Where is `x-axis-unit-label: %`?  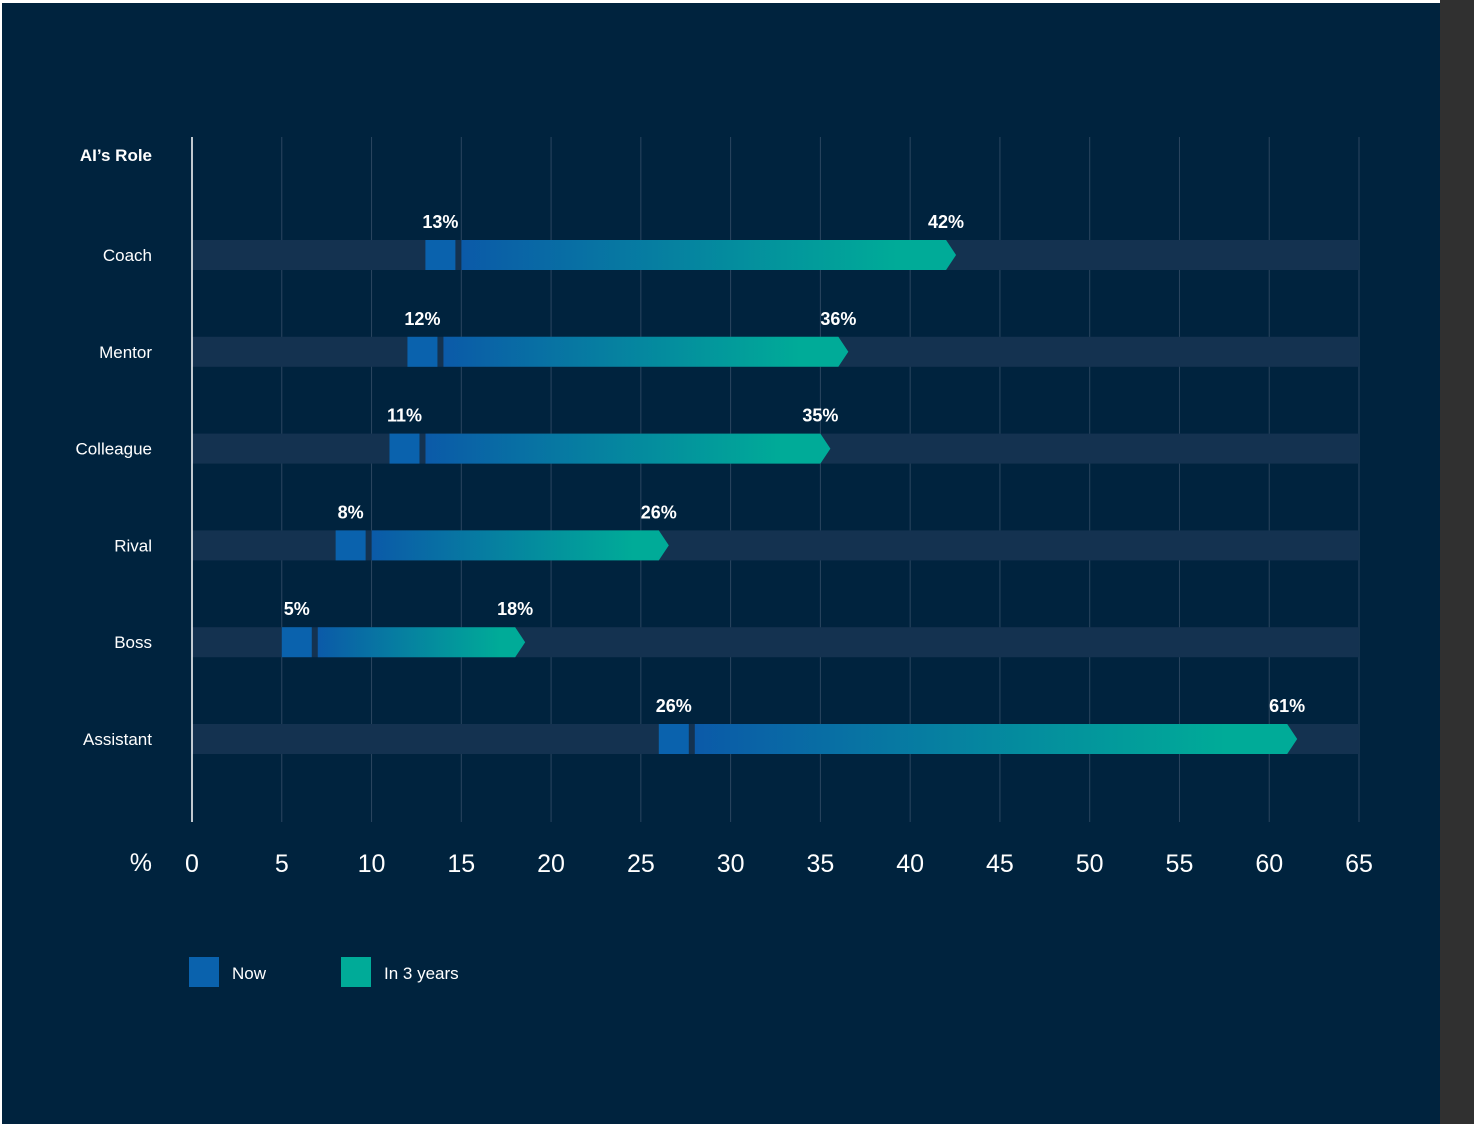 x-axis-unit-label: % is located at coordinates (141, 863).